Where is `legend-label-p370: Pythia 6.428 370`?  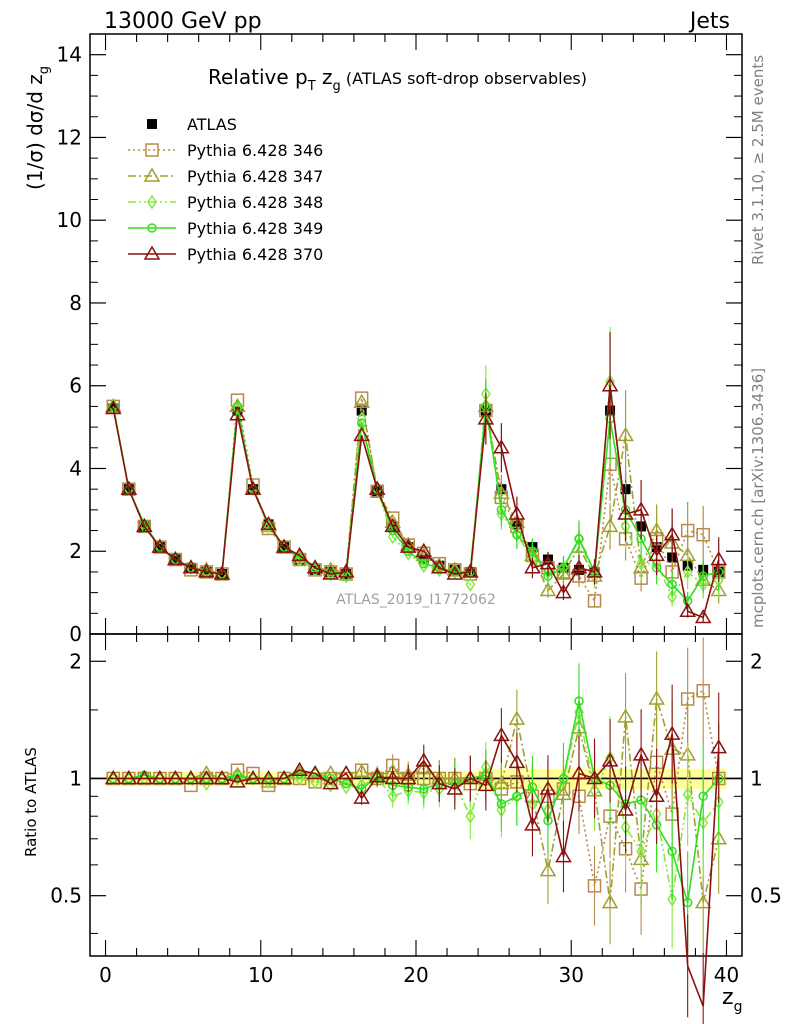
legend-label-p370: Pythia 6.428 370 is located at coordinates (255, 254).